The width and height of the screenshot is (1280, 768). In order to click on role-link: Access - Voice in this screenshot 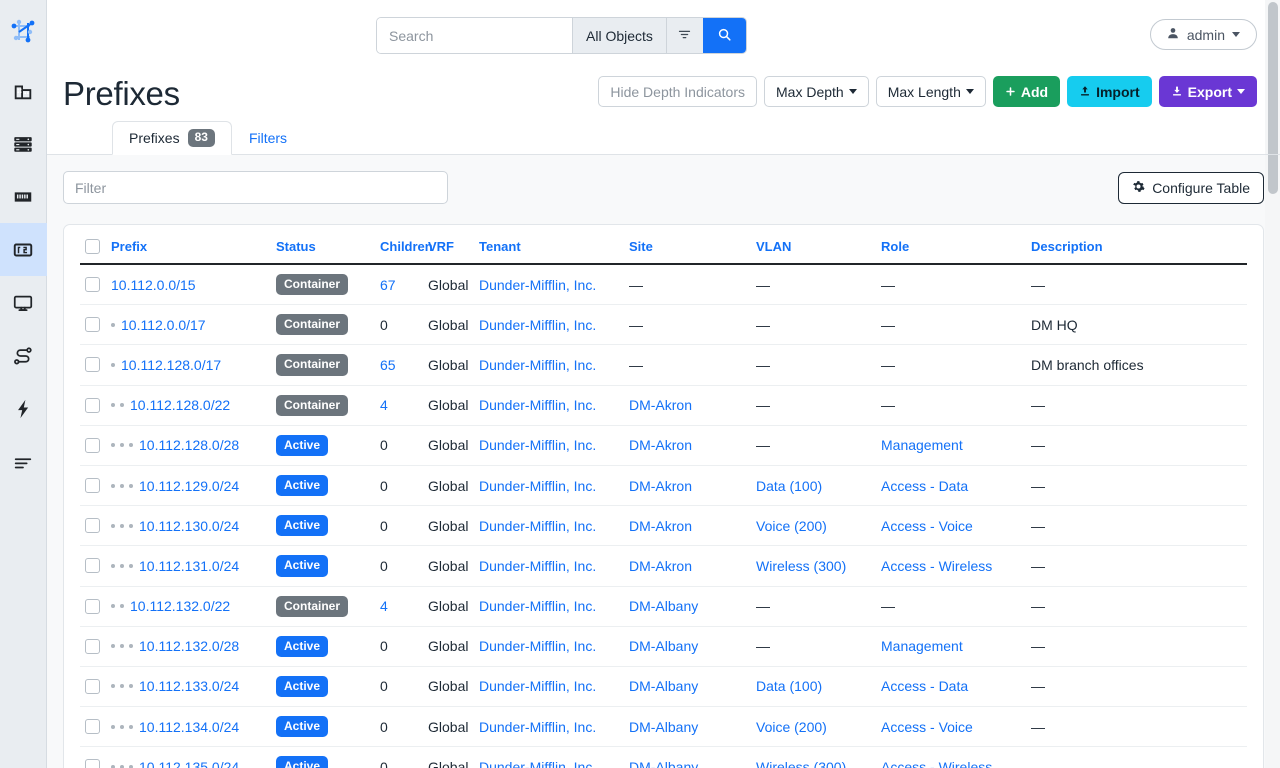, I will do `click(927, 726)`.